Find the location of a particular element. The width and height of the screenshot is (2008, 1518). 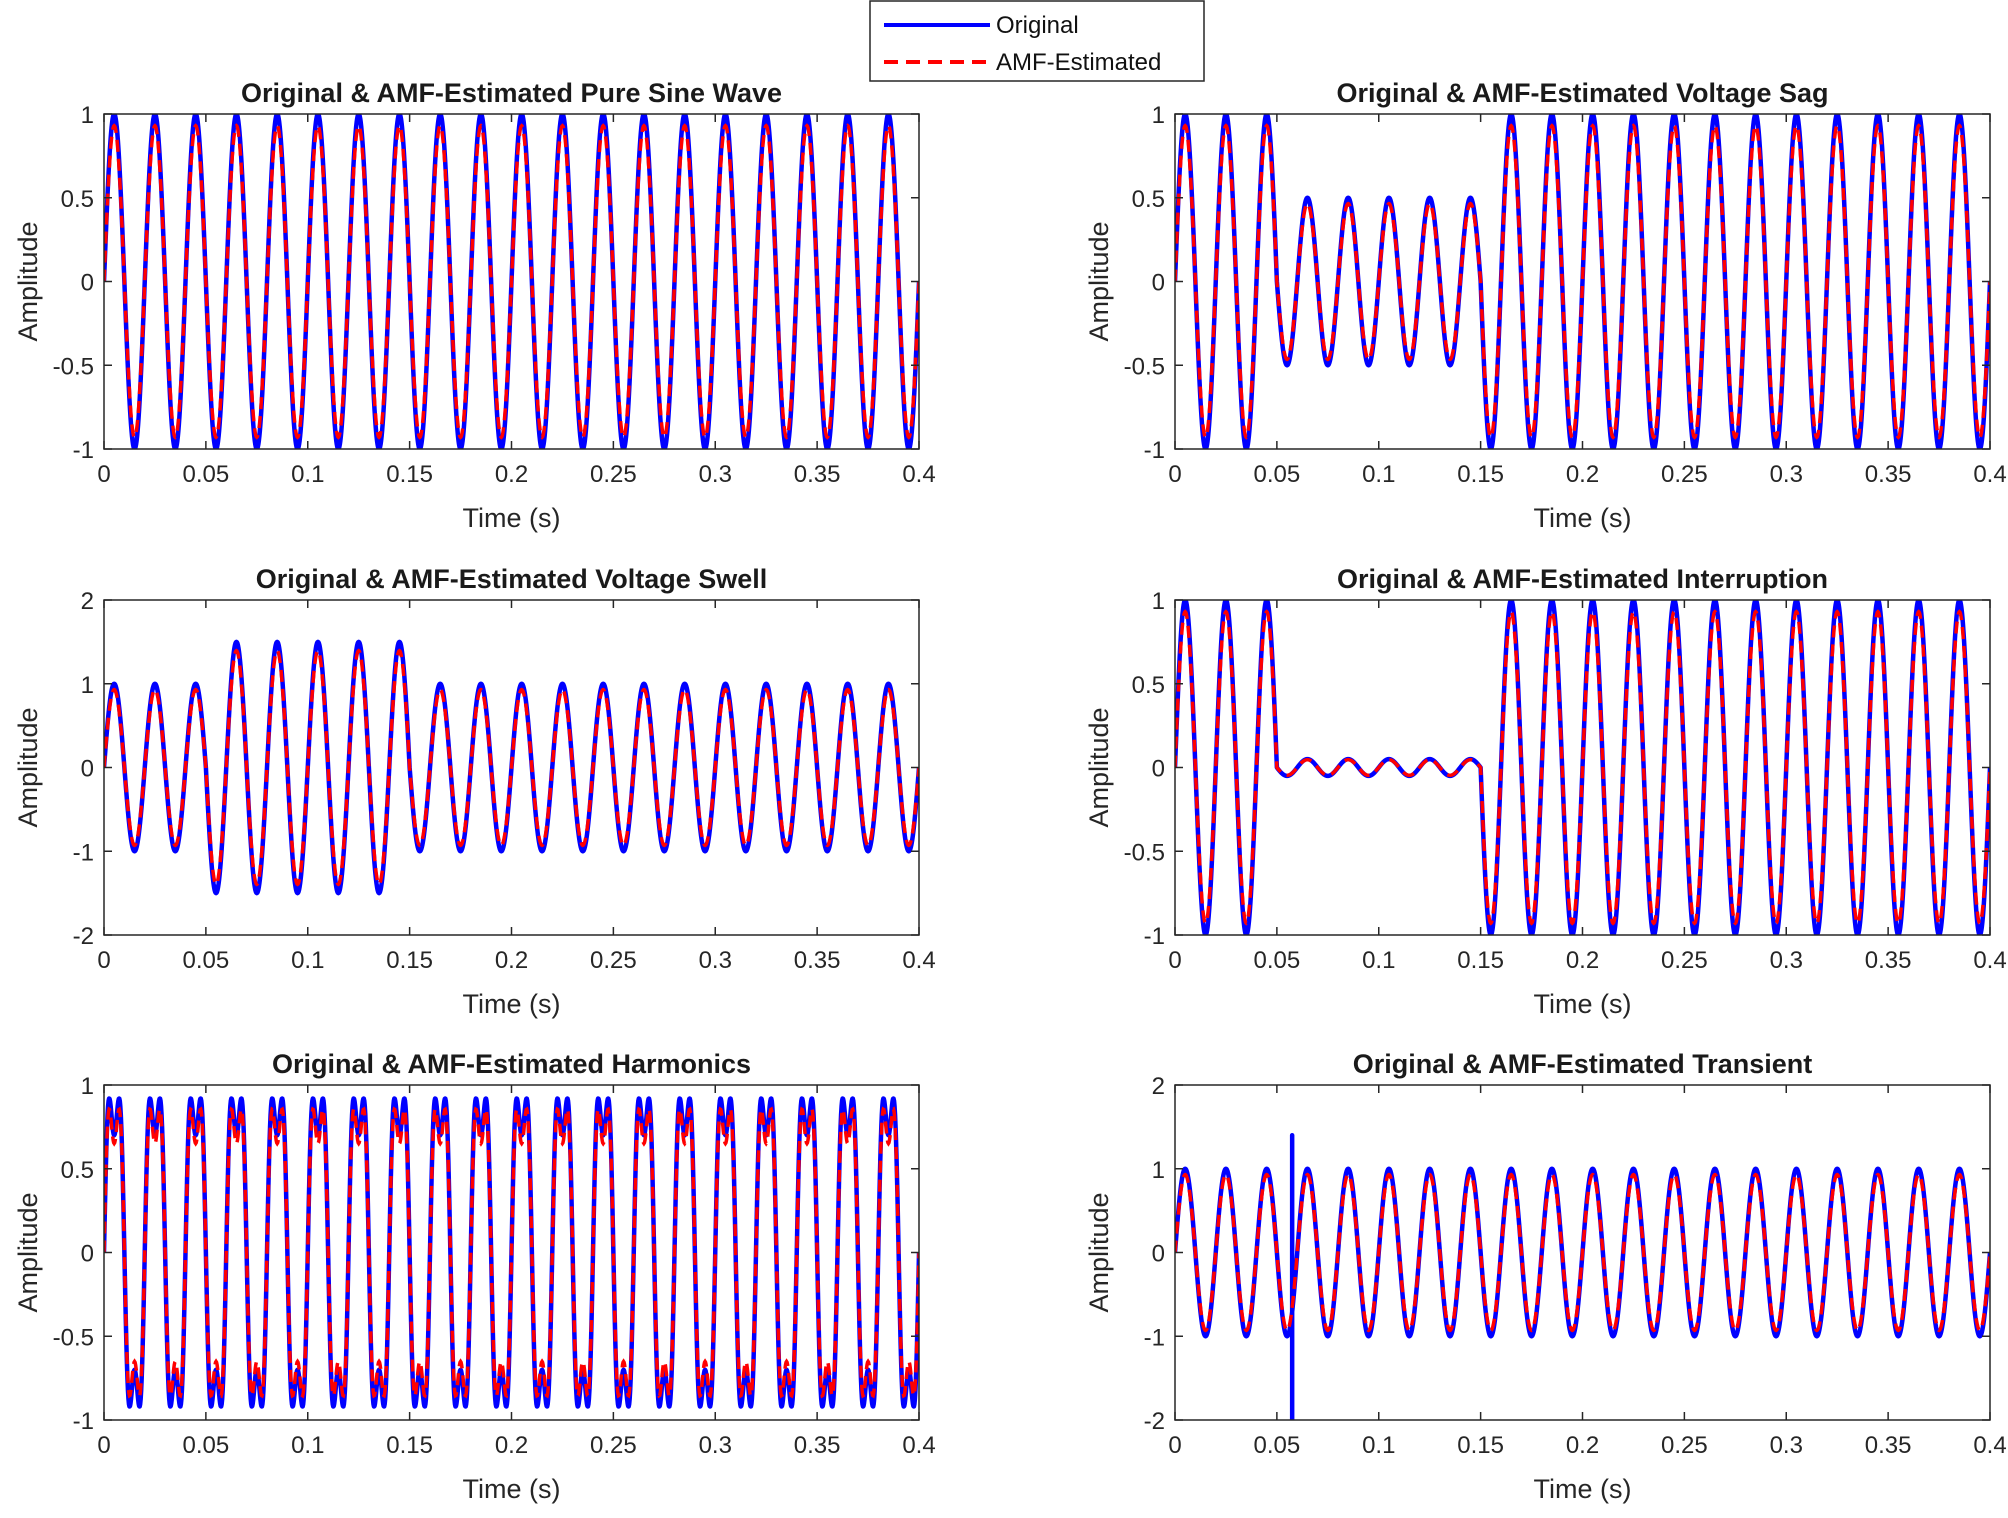

legend-label-amf: AMF-Estimated is located at coordinates (1078, 62).